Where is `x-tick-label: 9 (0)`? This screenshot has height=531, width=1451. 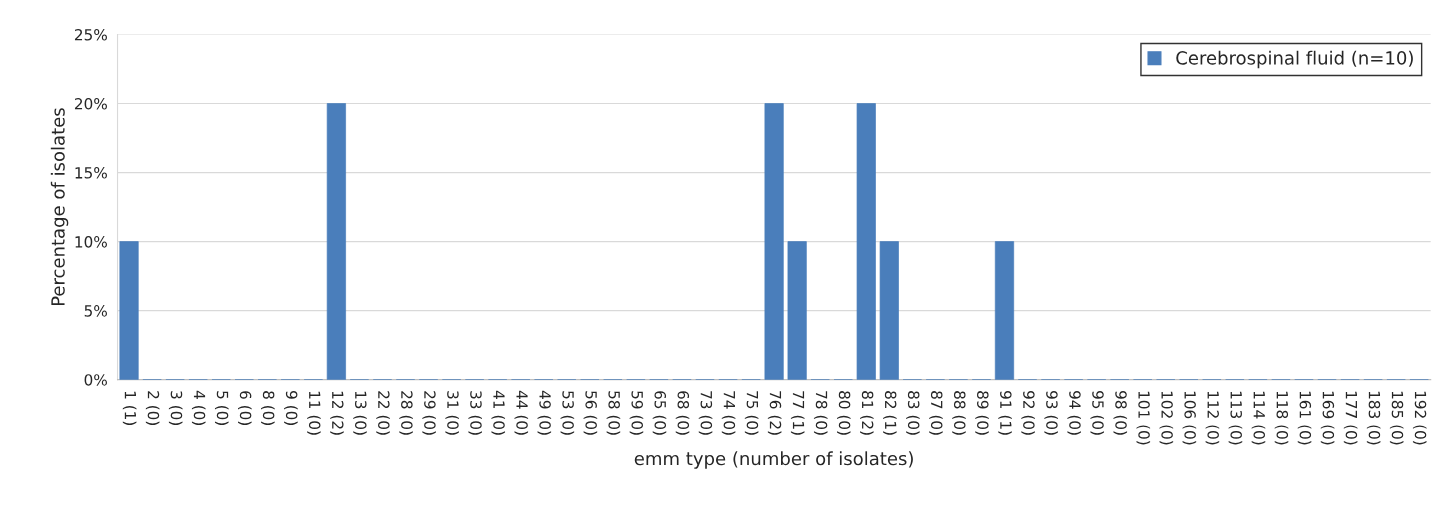
x-tick-label: 9 (0) is located at coordinates (291, 408).